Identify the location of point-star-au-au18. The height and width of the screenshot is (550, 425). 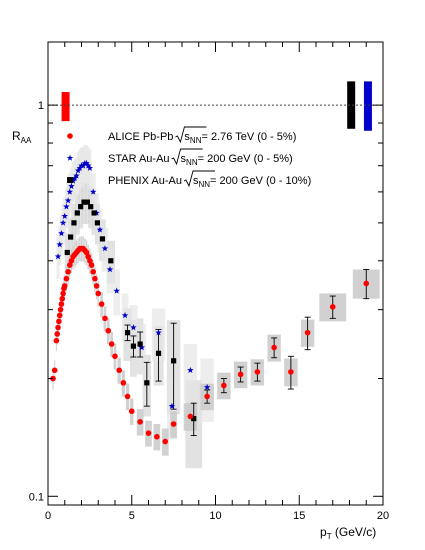
(88, 165).